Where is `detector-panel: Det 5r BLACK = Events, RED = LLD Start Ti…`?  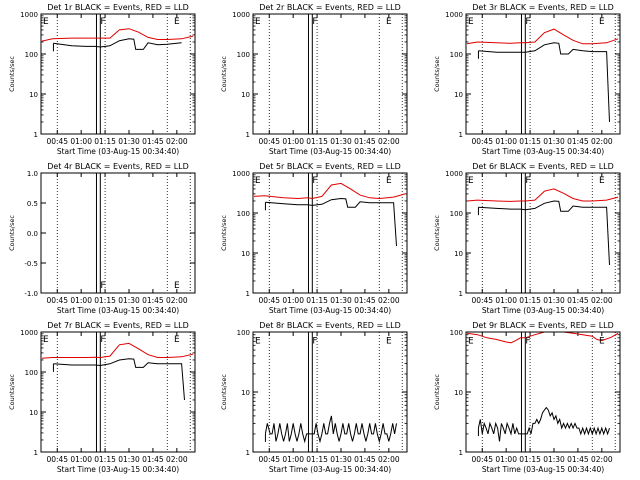
detector-panel: Det 5r BLACK = Events, RED = LLD Start Ti… is located at coordinates (314, 238).